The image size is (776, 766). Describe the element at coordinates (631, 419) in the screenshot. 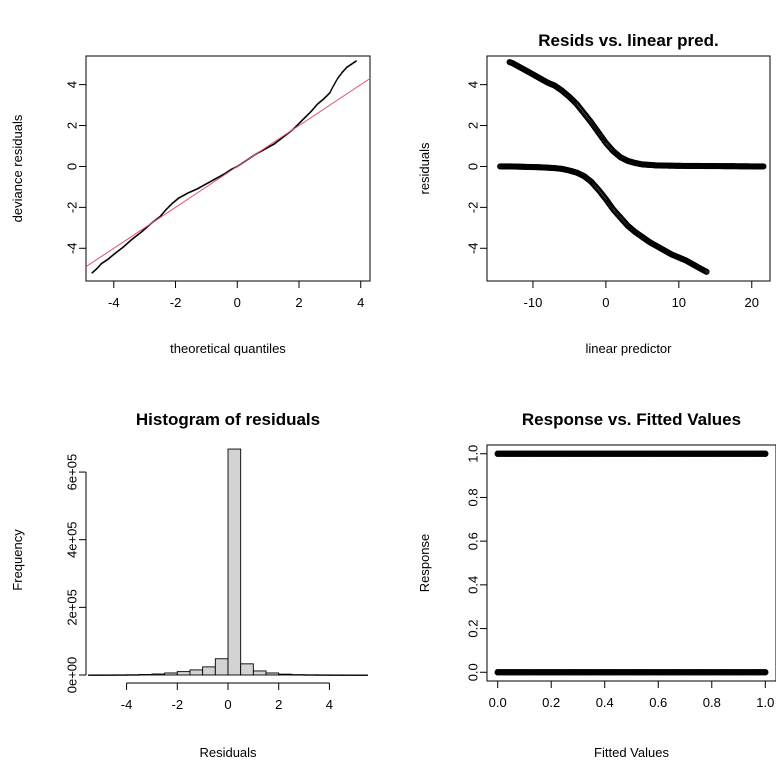

I see `panel-title: Response vs. Fitted Values` at that location.